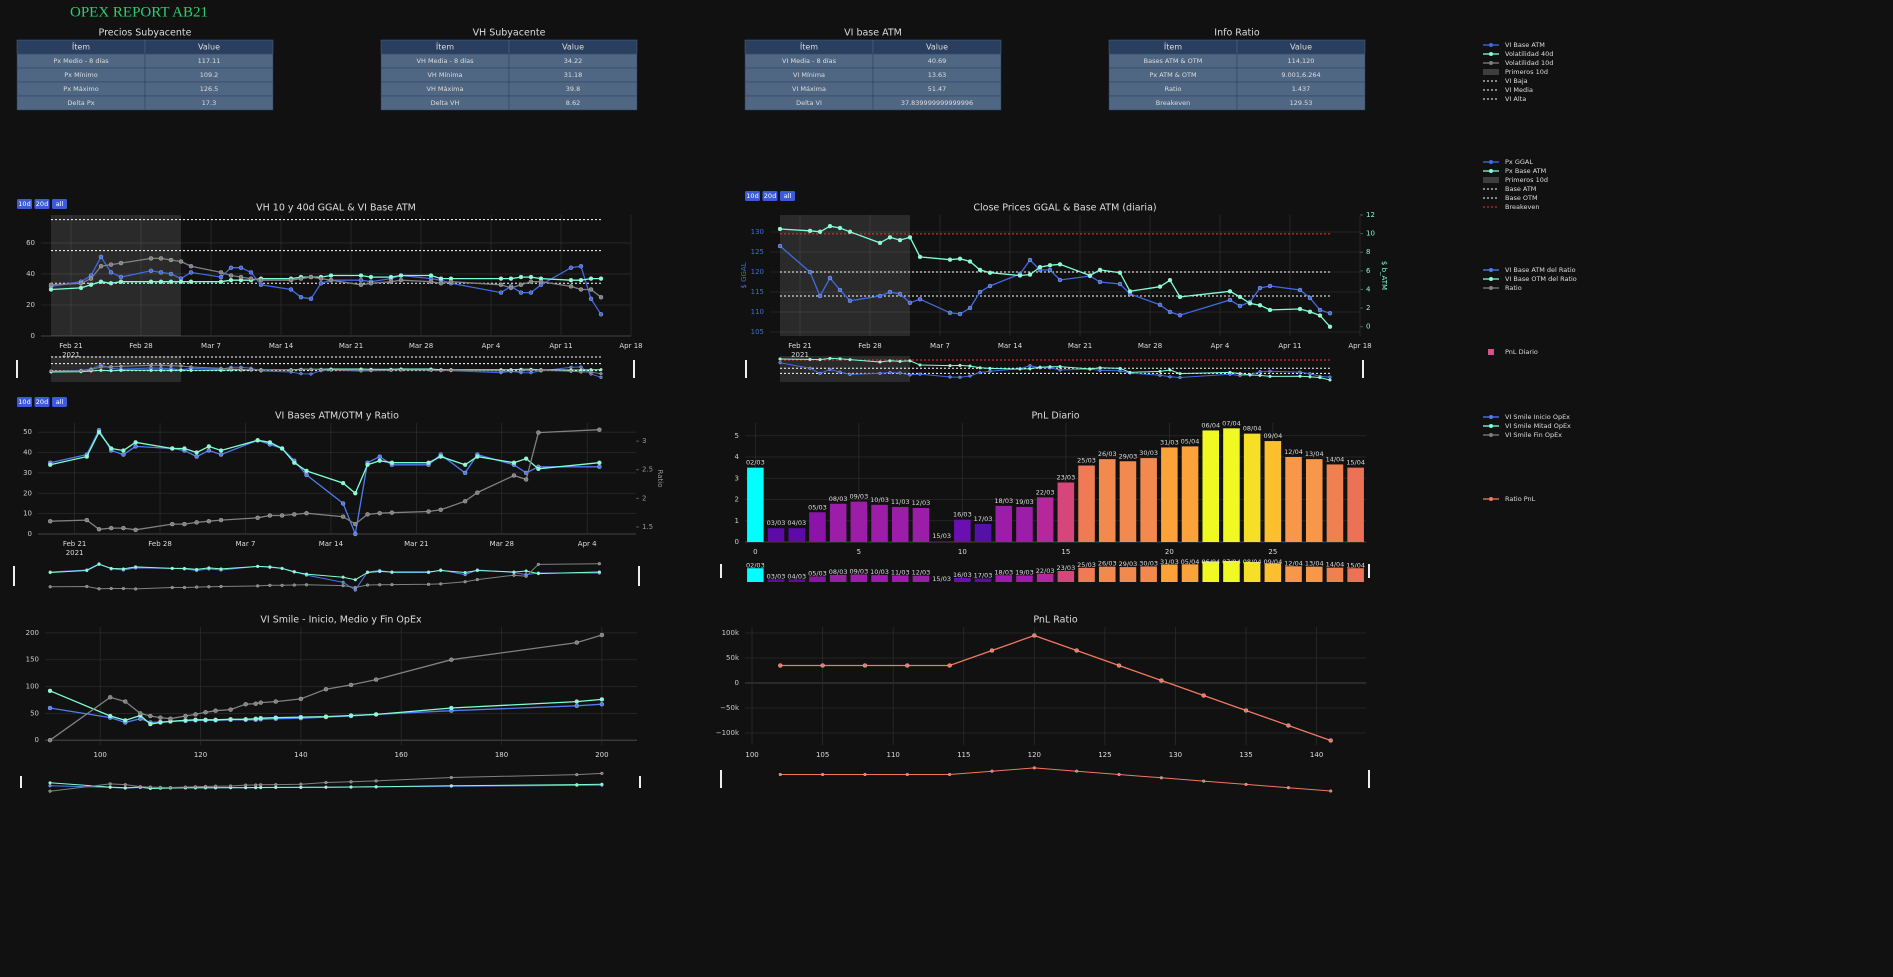  Describe the element at coordinates (1537, 417) in the screenshot. I see `legend-label: VI Smile Inicio OpEx` at that location.